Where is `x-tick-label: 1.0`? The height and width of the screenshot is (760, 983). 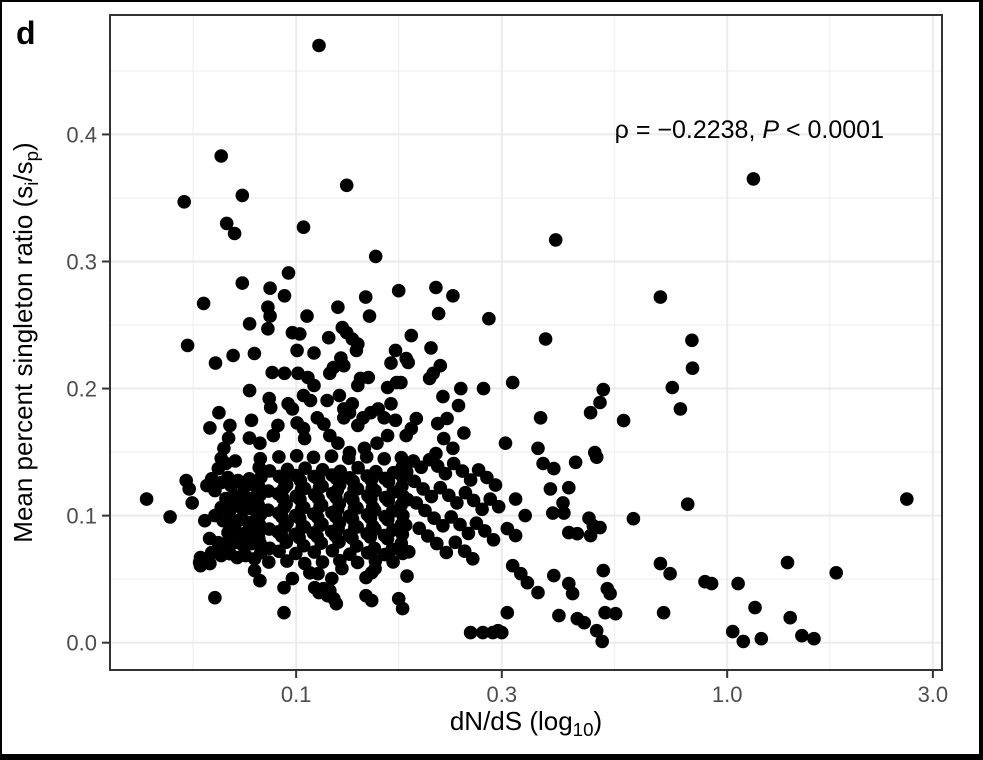 x-tick-label: 1.0 is located at coordinates (727, 694).